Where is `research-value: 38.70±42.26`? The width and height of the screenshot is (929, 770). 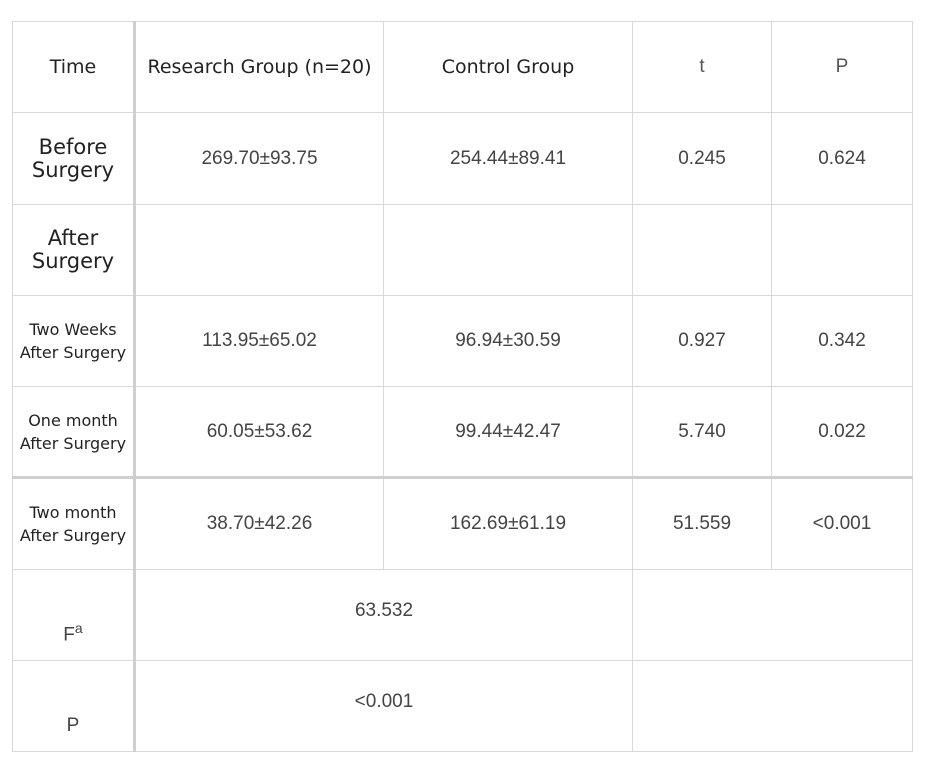 research-value: 38.70±42.26 is located at coordinates (259, 523).